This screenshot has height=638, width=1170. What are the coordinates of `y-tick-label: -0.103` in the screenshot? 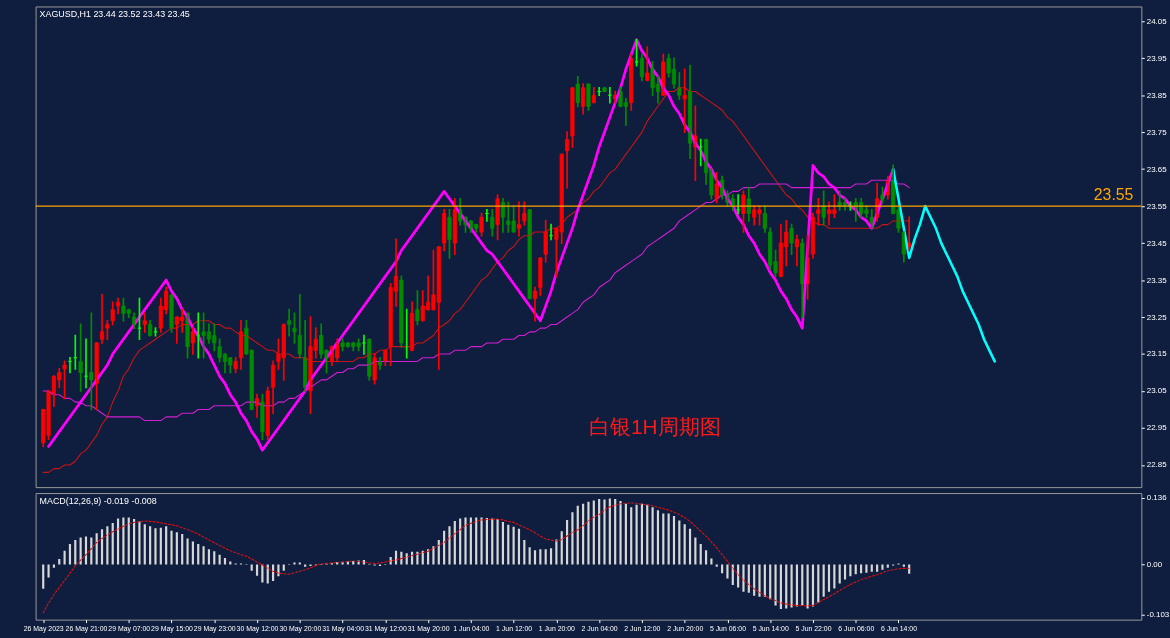 It's located at (1158, 615).